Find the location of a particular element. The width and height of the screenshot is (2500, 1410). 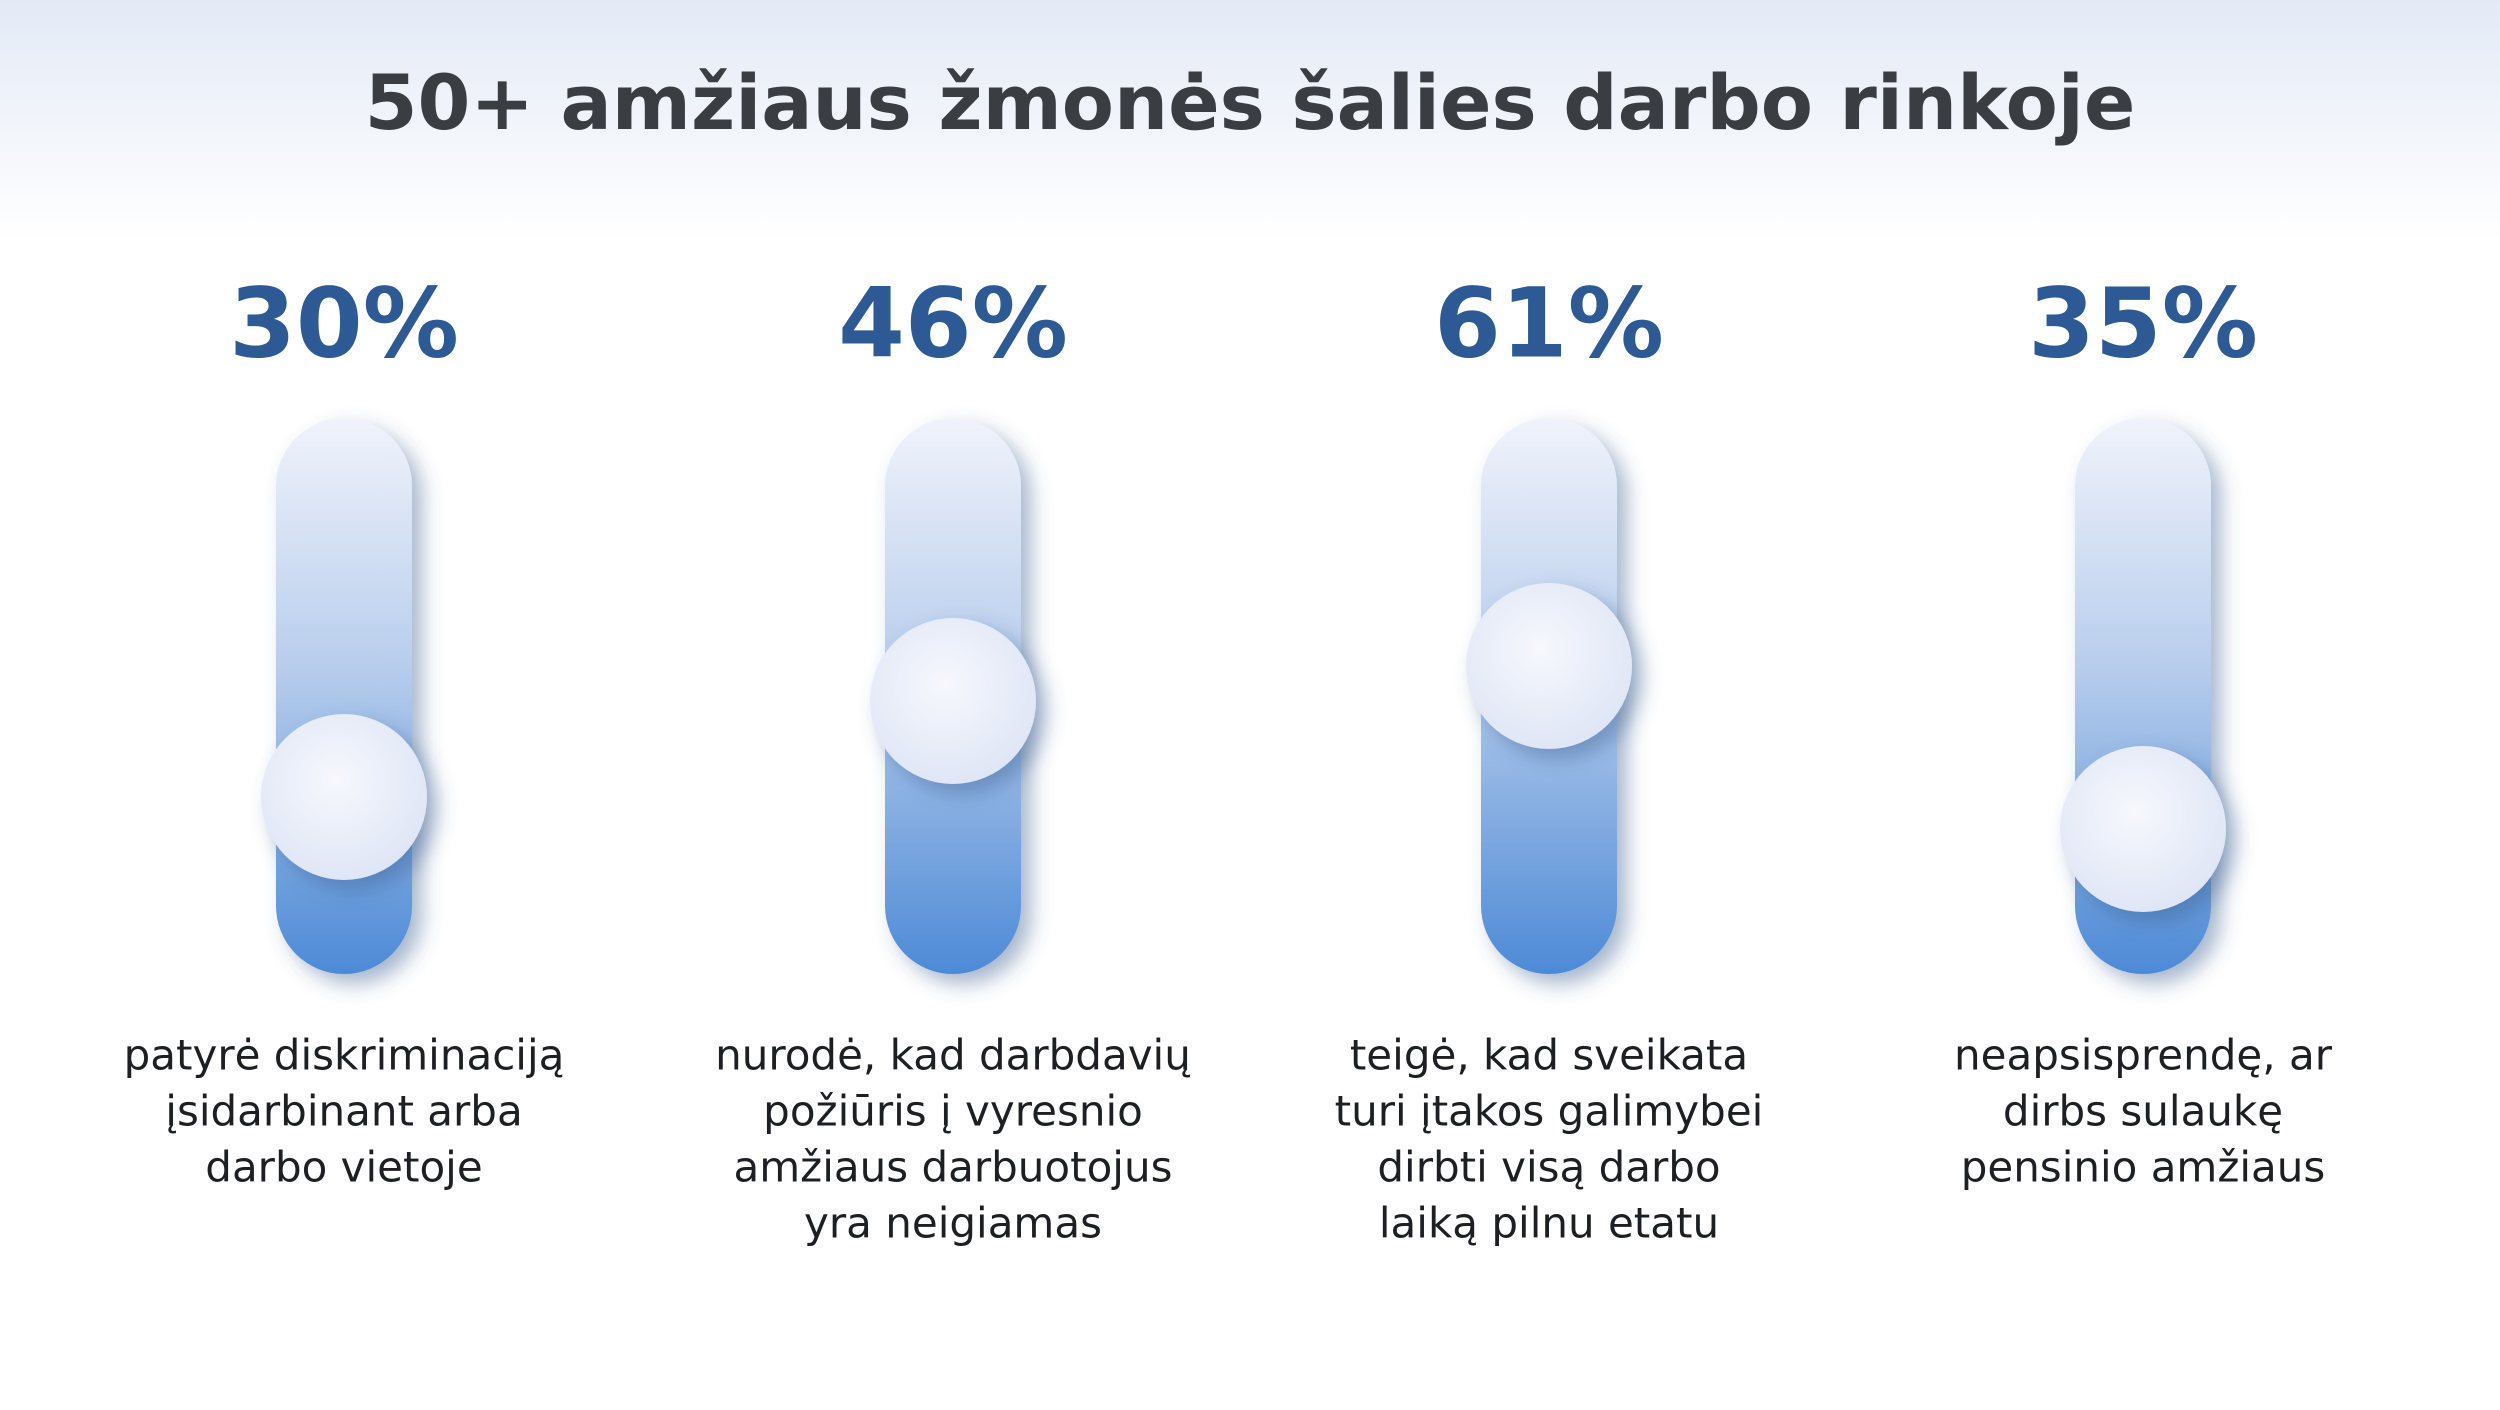

stat-description: įsidarbinant arba is located at coordinates (343, 1111).